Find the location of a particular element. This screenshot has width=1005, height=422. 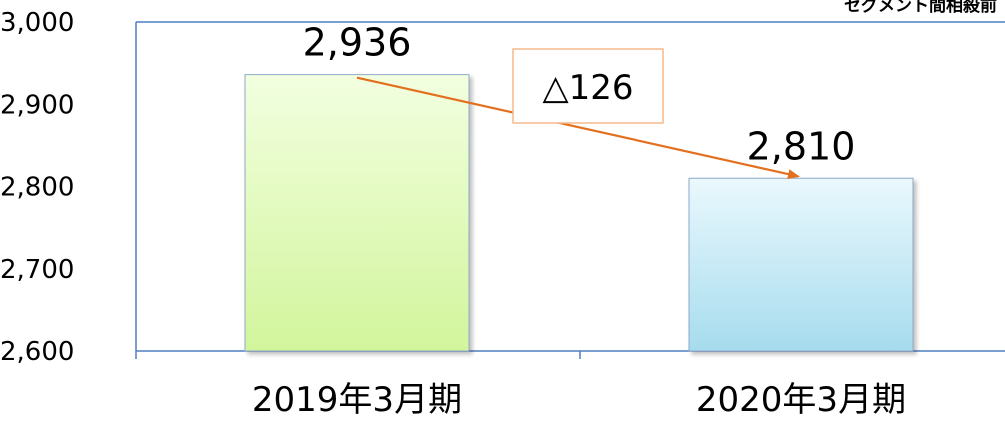

delta-annotation-text: △126 is located at coordinates (587, 88).